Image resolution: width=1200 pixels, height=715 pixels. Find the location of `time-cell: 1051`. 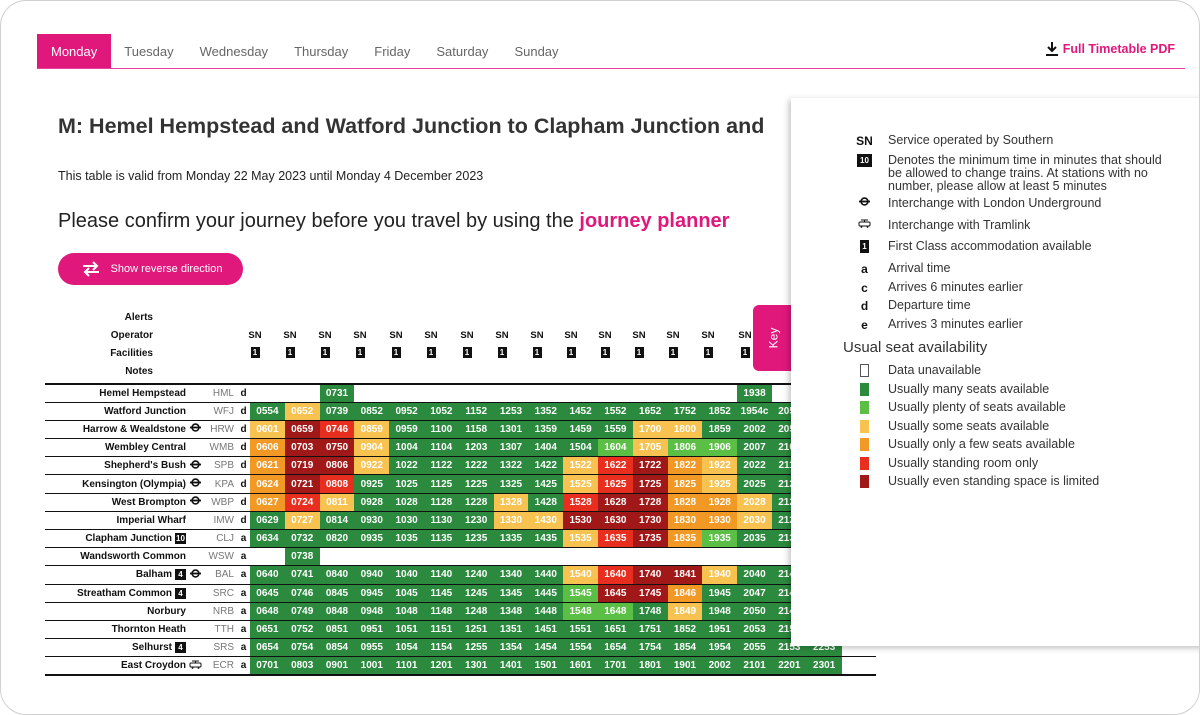

time-cell: 1051 is located at coordinates (406, 629).